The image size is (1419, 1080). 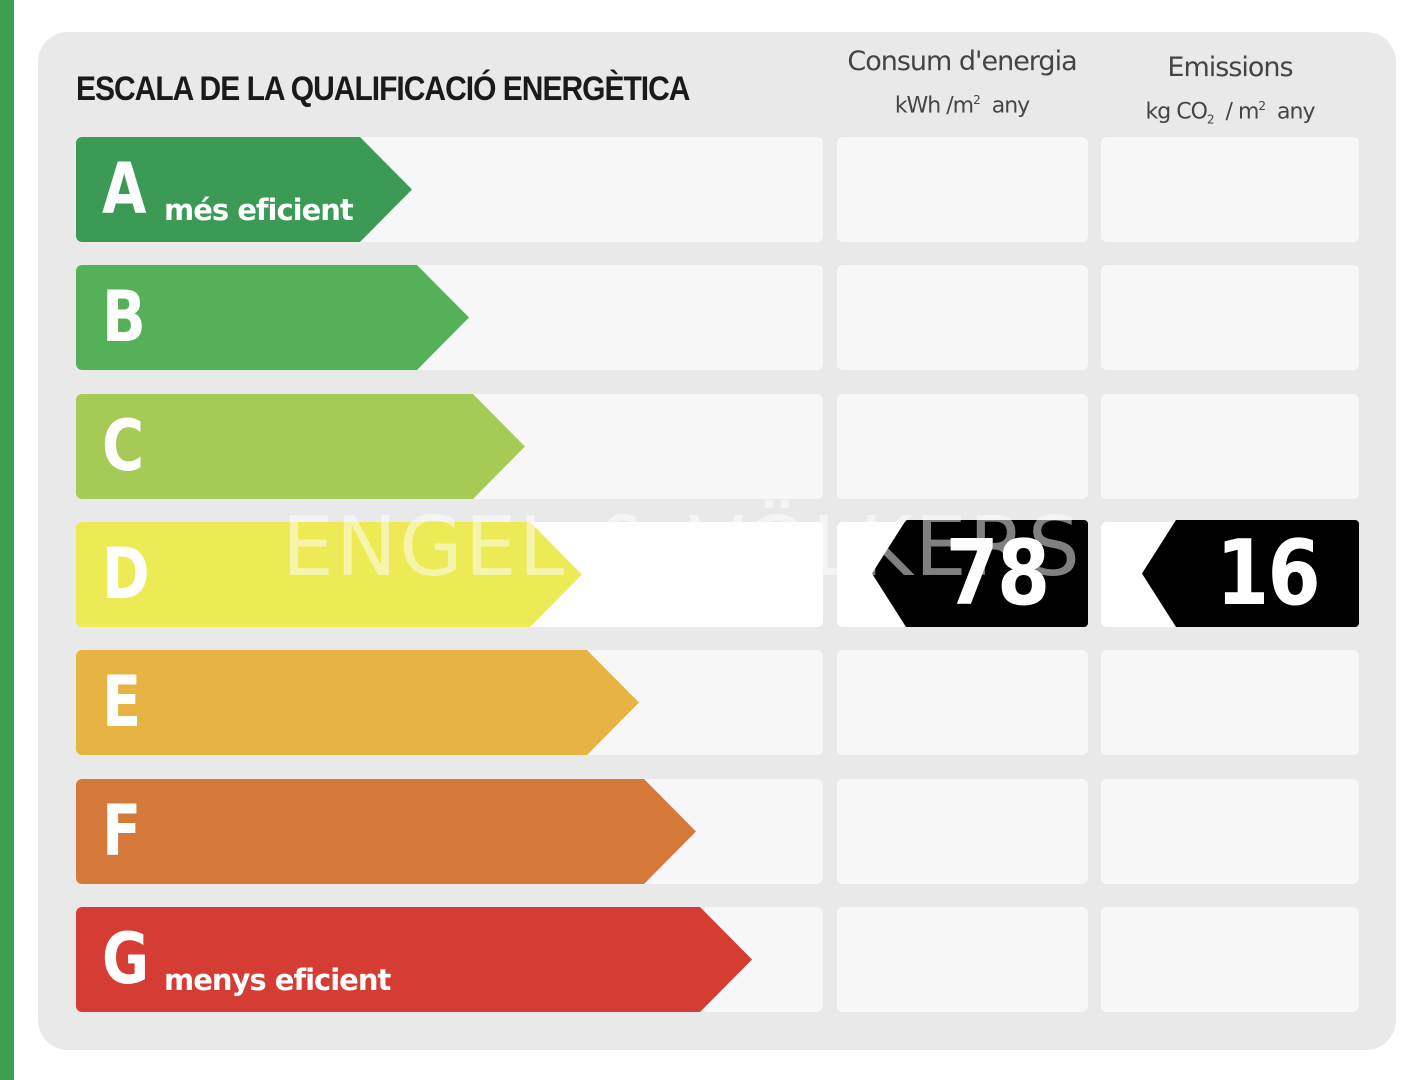 What do you see at coordinates (962, 61) in the screenshot?
I see `energy-column-title: Consum d'energia` at bounding box center [962, 61].